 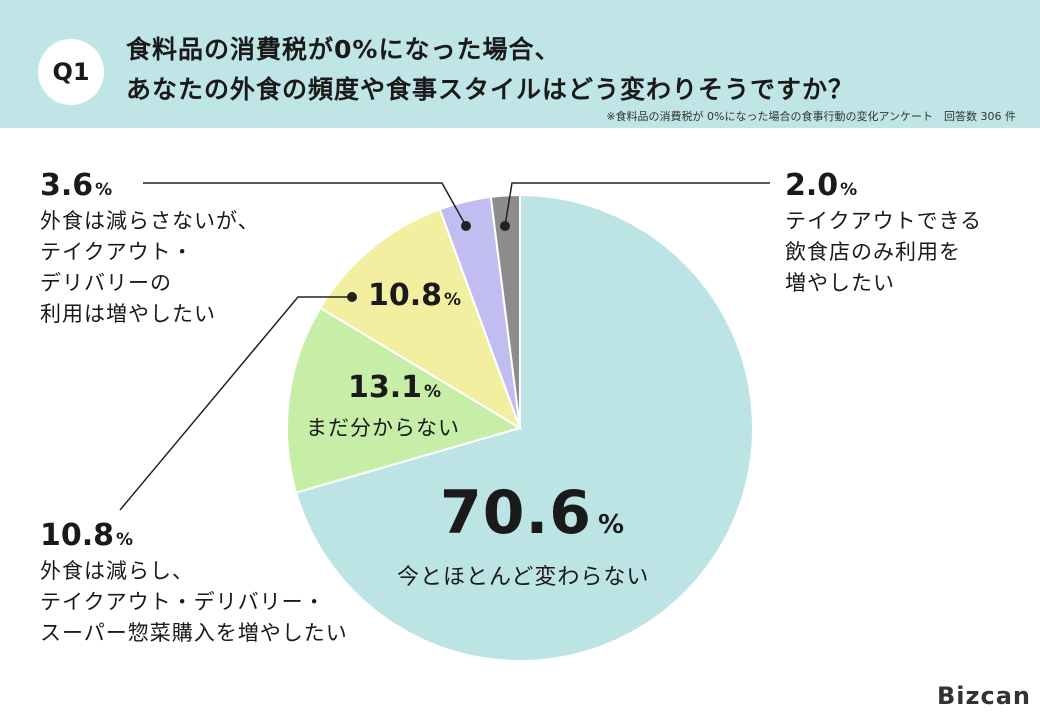 I want to click on value-label-13-1: 13.1%, so click(x=395, y=387).